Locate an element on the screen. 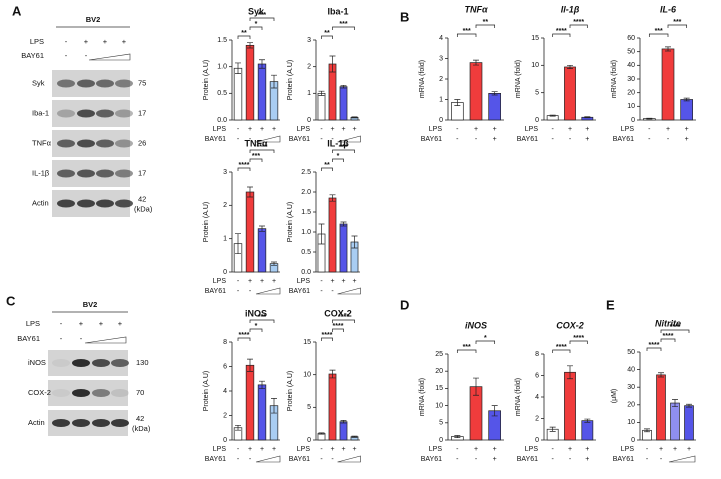  y-tick-label: 3 is located at coordinates (309, 40).